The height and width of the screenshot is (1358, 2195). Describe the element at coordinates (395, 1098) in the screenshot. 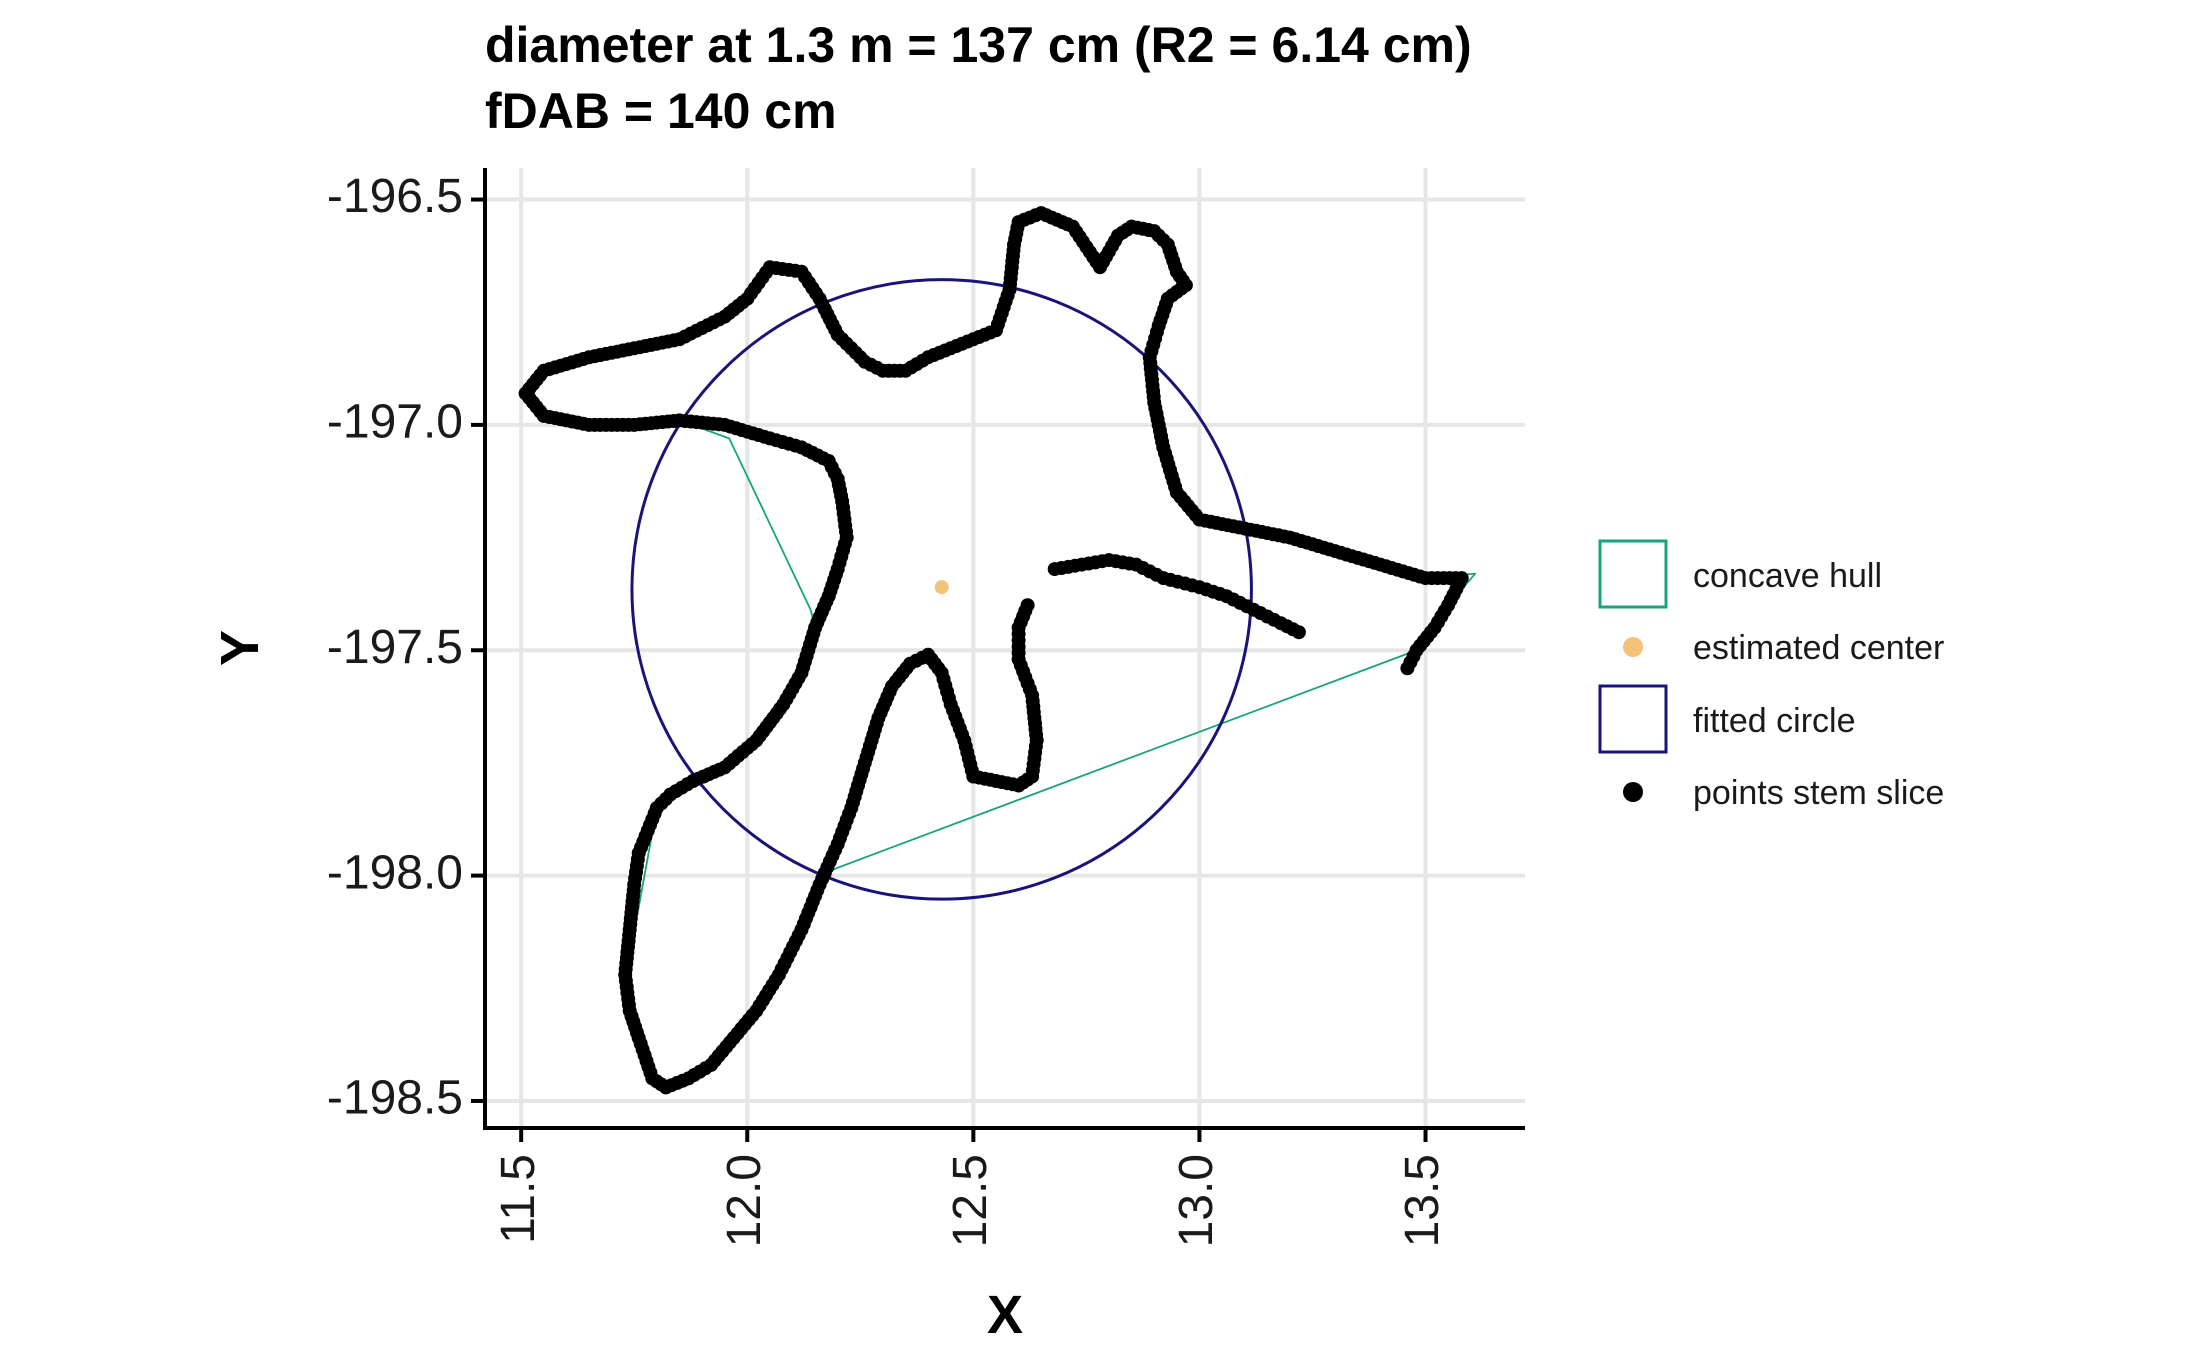

I see `y-tick-label: -198.5` at that location.